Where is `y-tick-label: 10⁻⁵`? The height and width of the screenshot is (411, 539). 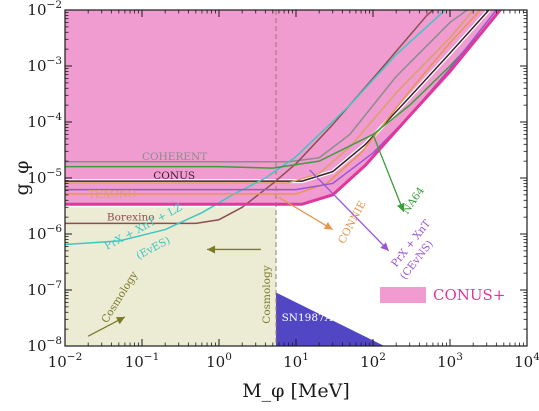 y-tick-label: 10⁻⁵ is located at coordinates (44, 177).